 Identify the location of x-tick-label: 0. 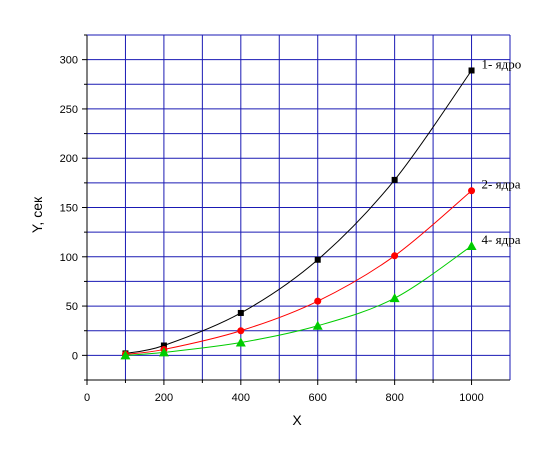
(87, 398).